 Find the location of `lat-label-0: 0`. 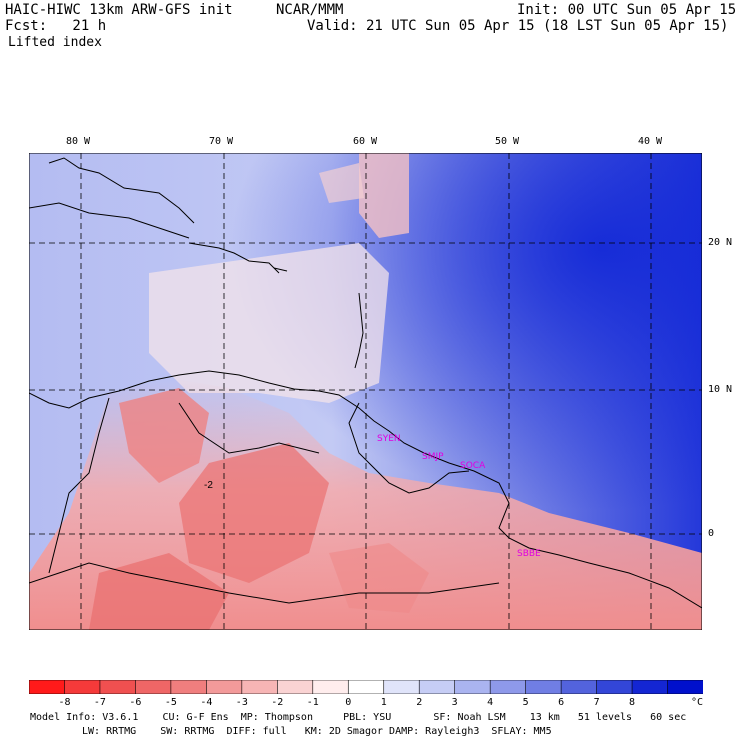

lat-label-0: 0 is located at coordinates (711, 533).